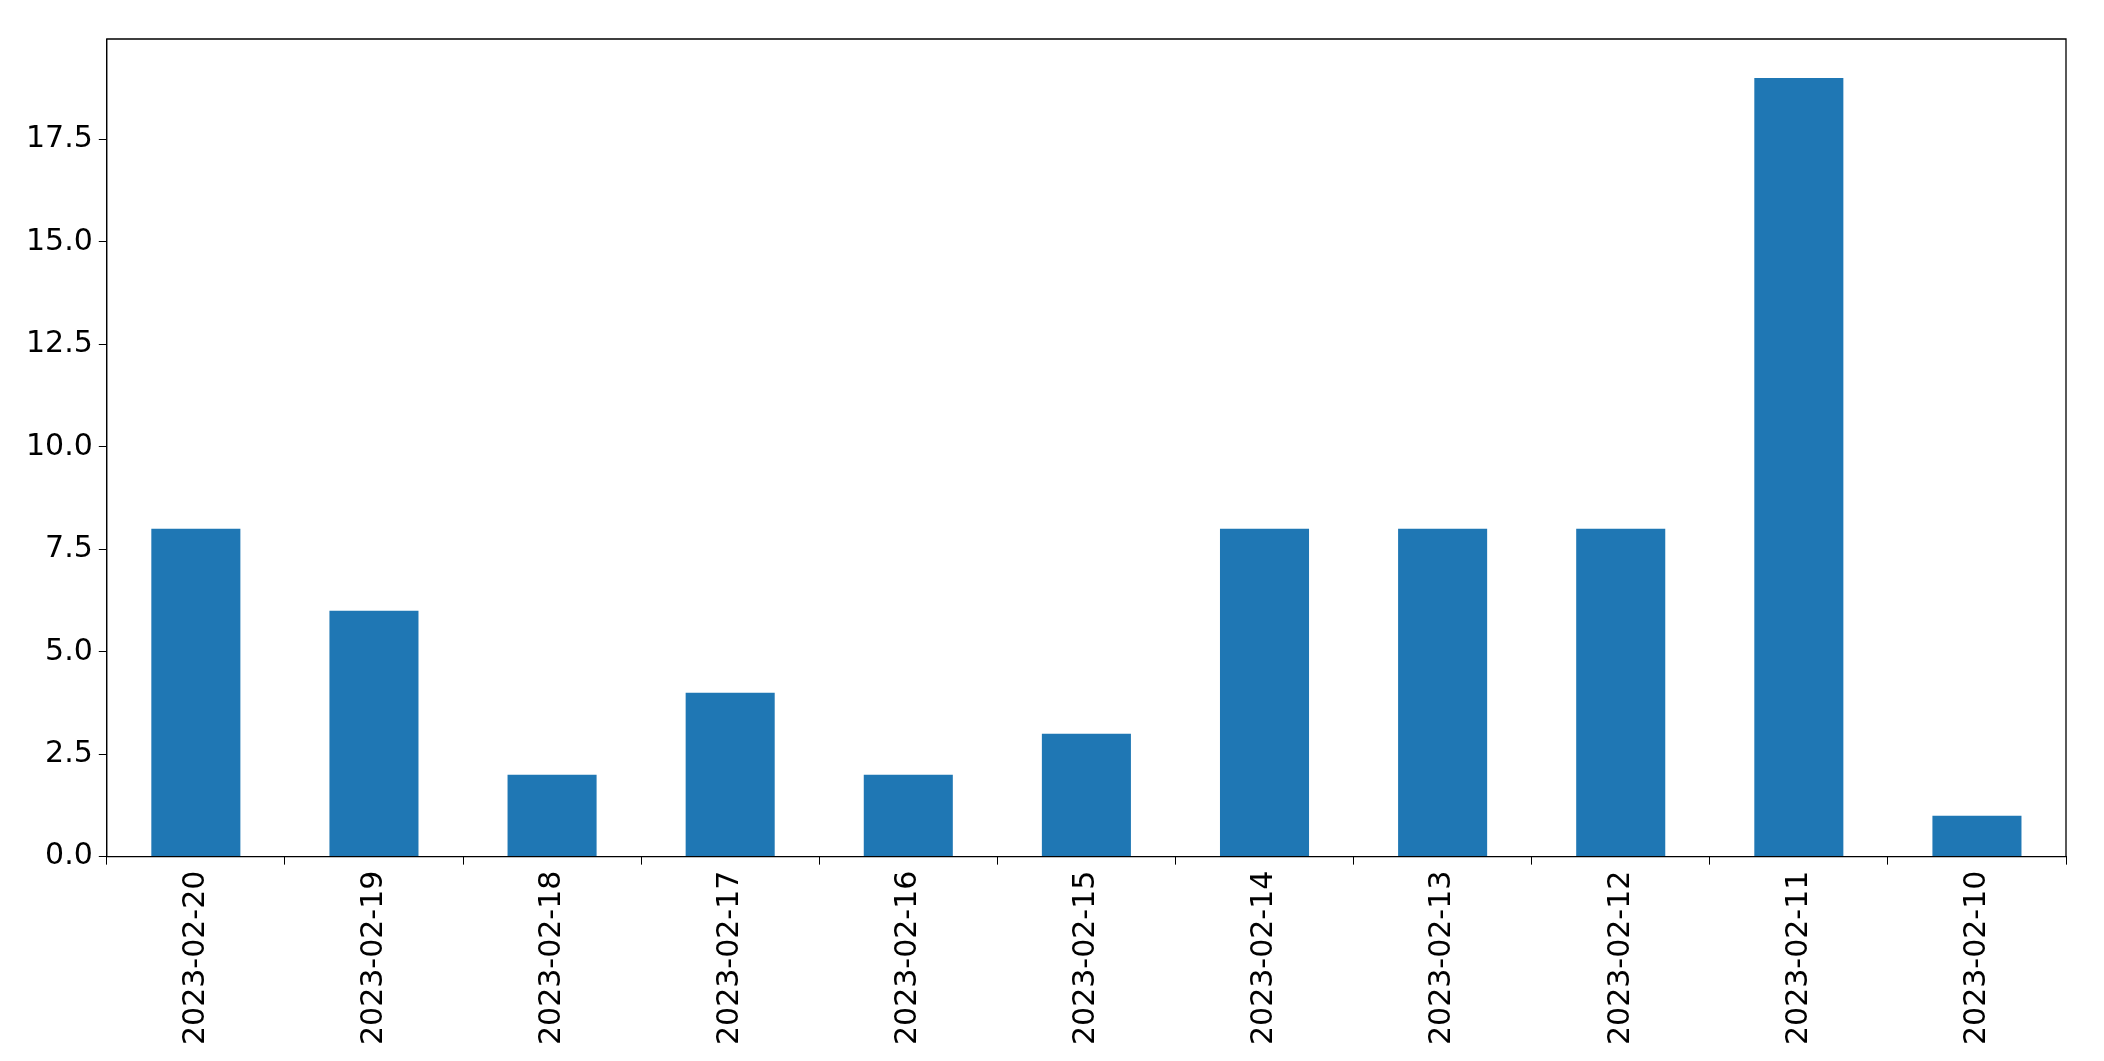  Describe the element at coordinates (69, 751) in the screenshot. I see `y-tick-label: 2.5` at that location.